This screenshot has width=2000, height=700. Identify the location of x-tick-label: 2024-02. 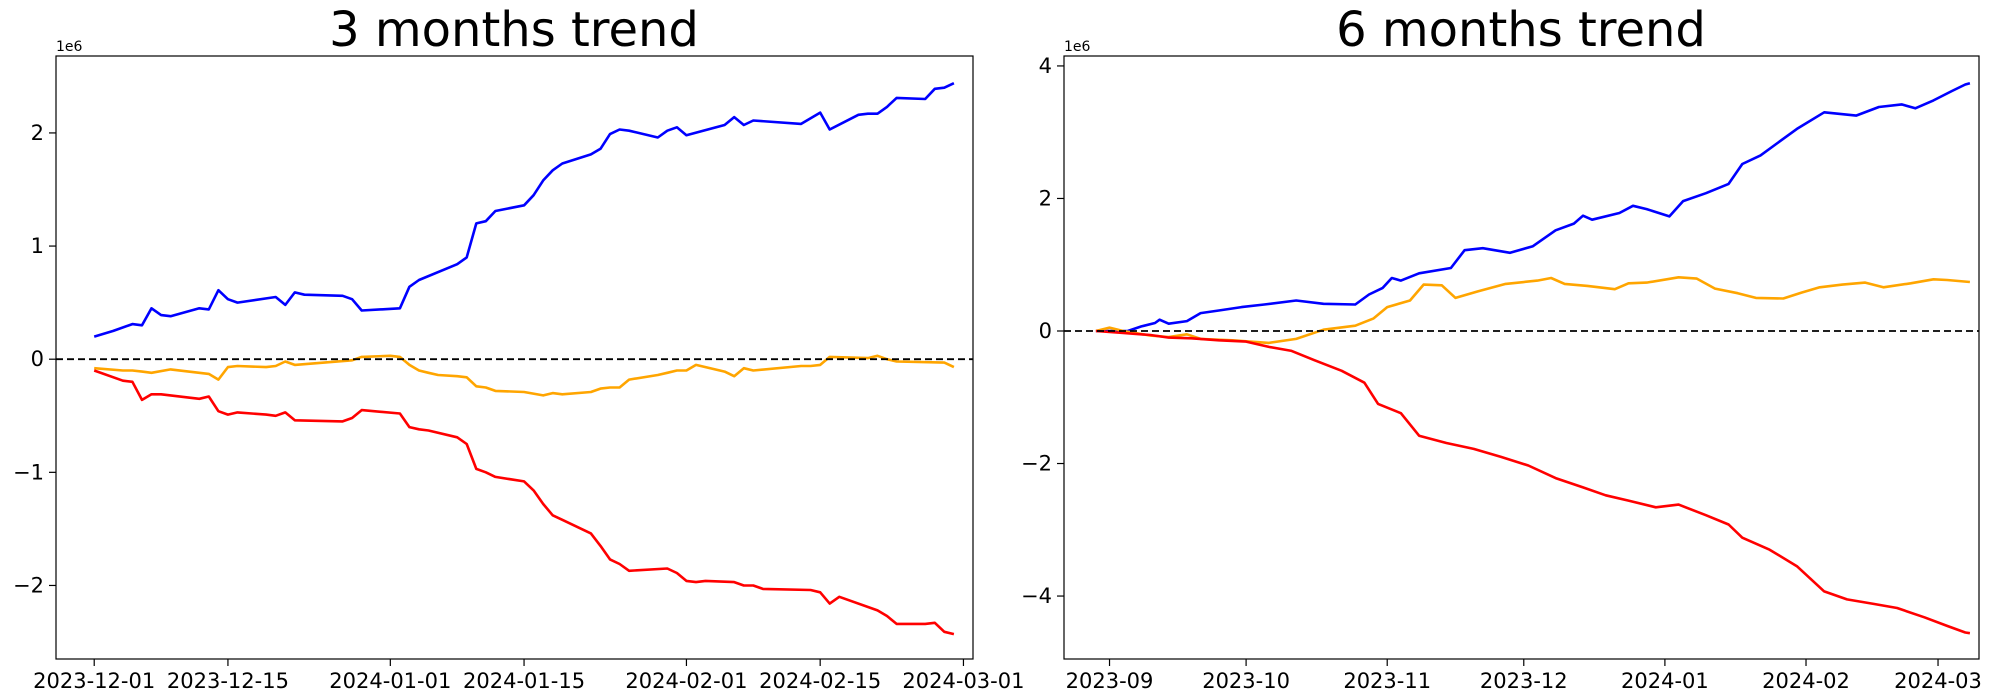
(1806, 681).